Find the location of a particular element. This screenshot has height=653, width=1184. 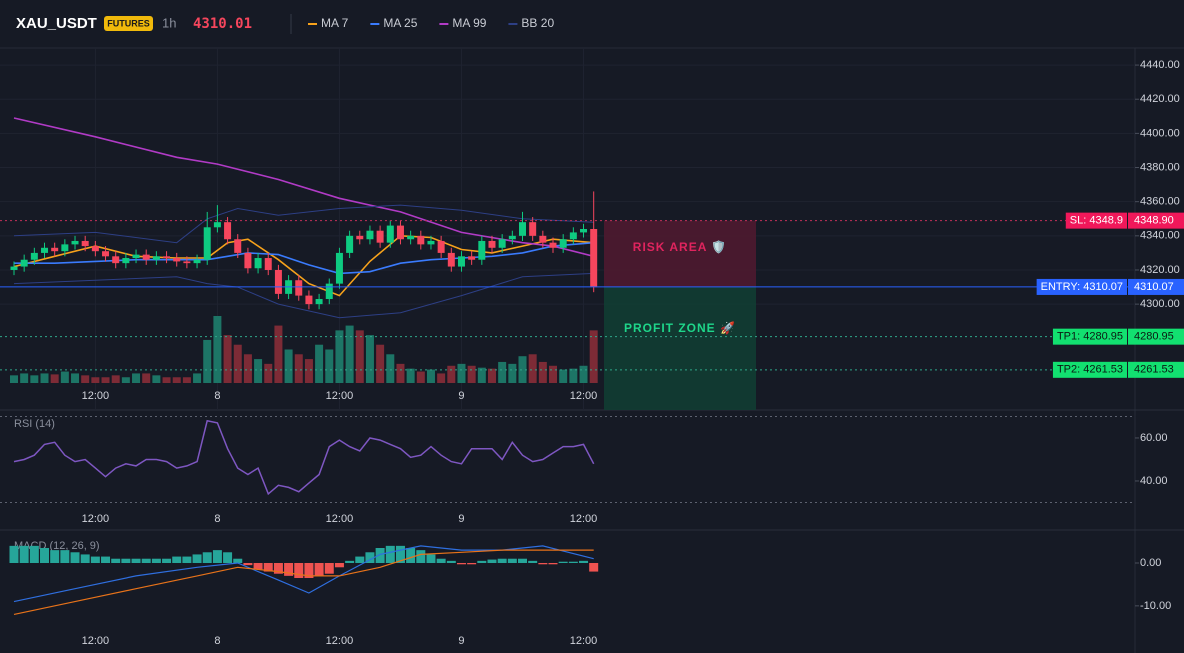

level-tag: SL: 4348.9 is located at coordinates (1096, 220).